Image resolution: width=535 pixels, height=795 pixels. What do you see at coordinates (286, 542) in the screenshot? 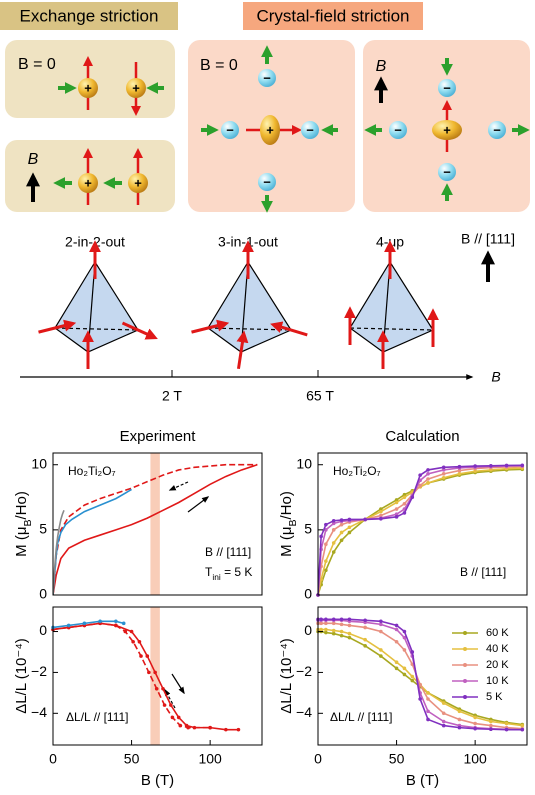
I see `y-axis-label-part: M (μ` at bounding box center [286, 542].